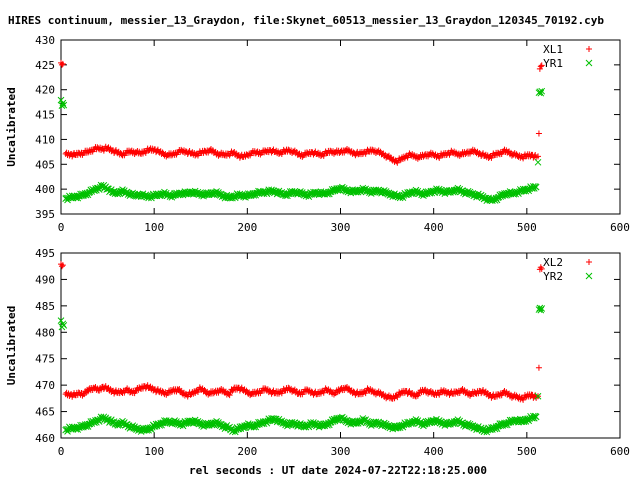 This screenshot has height=480, width=640. I want to click on y-tick-label: 495, so click(45, 253).